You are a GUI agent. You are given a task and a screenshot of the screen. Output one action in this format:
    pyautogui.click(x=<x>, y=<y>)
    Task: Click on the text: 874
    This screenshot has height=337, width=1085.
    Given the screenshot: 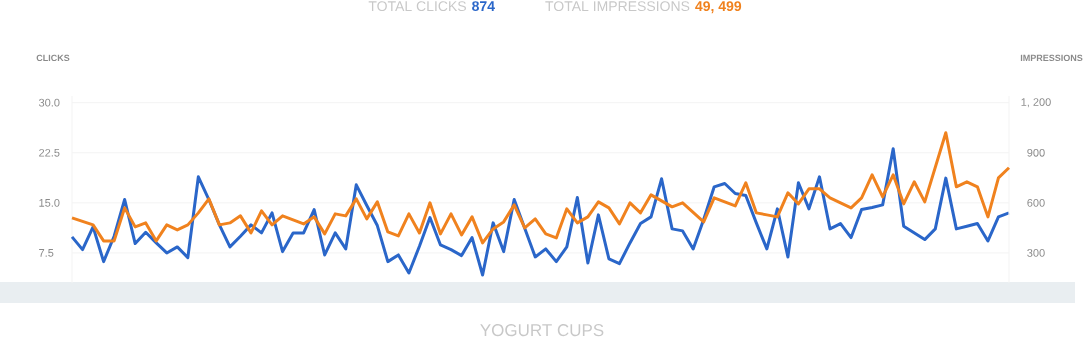 What is the action you would take?
    pyautogui.click(x=483, y=6)
    